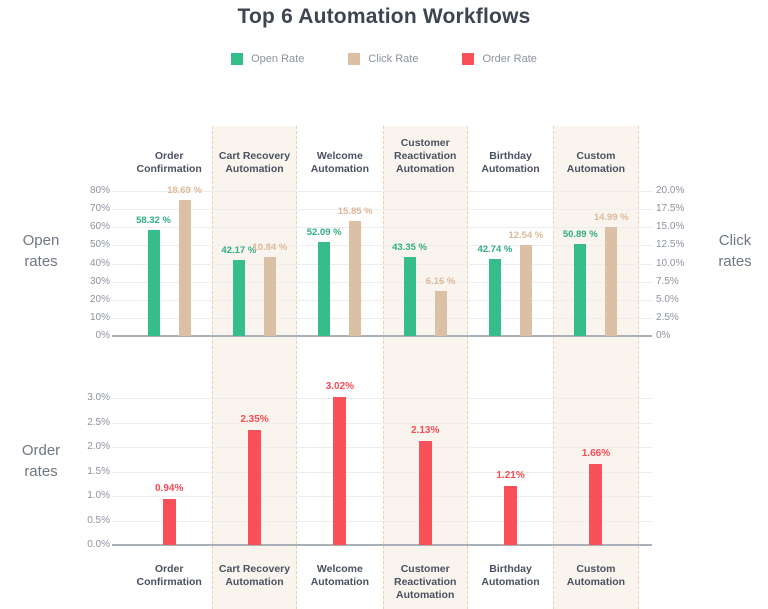  Describe the element at coordinates (611, 218) in the screenshot. I see `bar-value-label-click: 14.99 %` at that location.